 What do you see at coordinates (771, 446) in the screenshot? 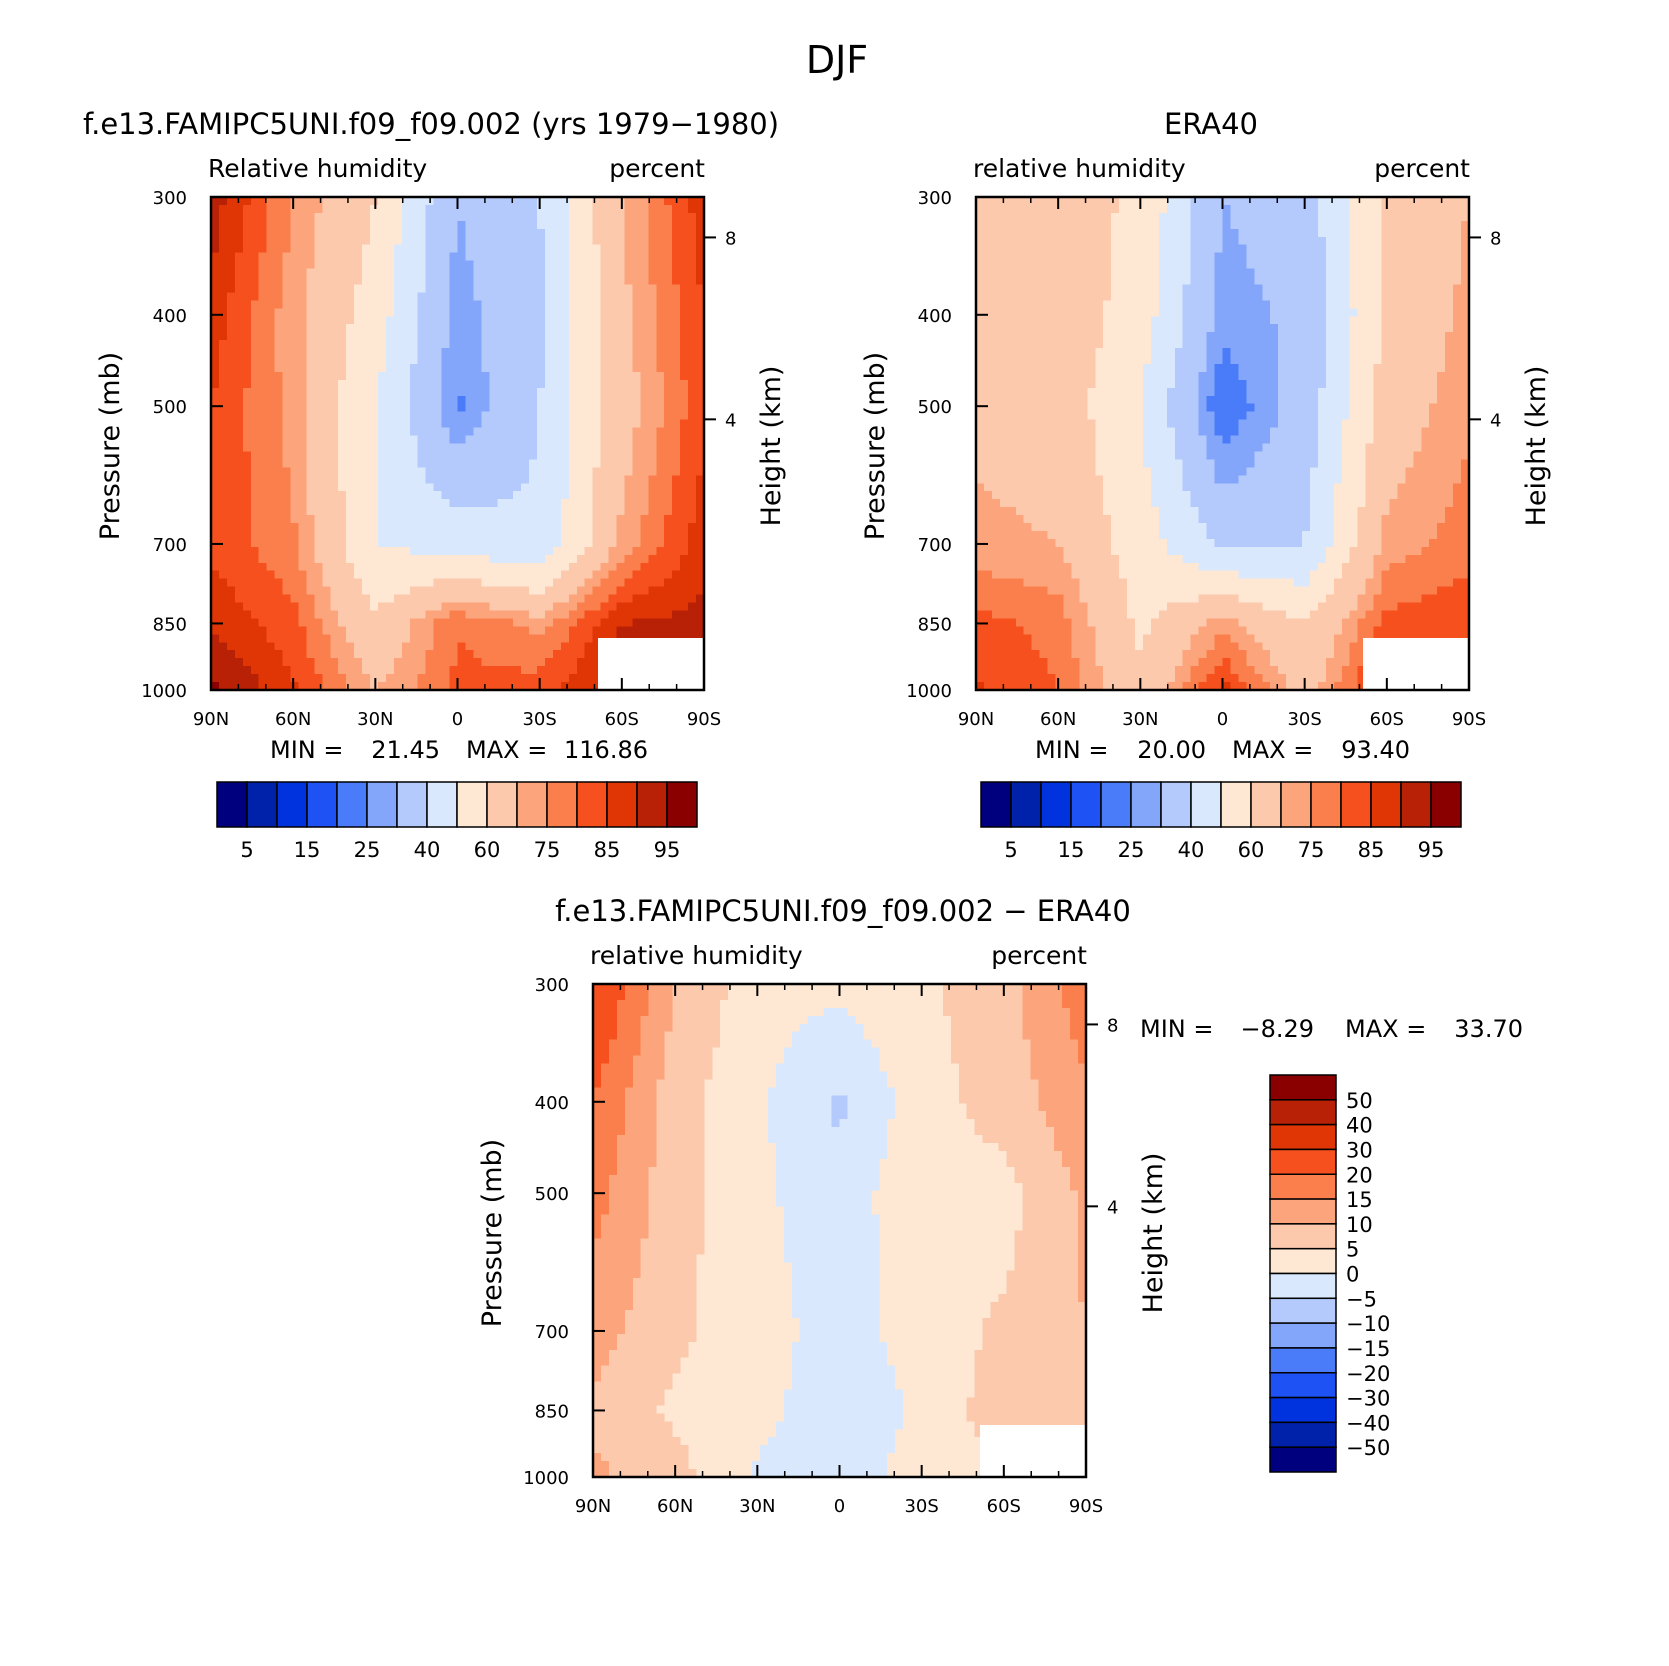
I see `panel-model-y2-label: Height (km)` at bounding box center [771, 446].